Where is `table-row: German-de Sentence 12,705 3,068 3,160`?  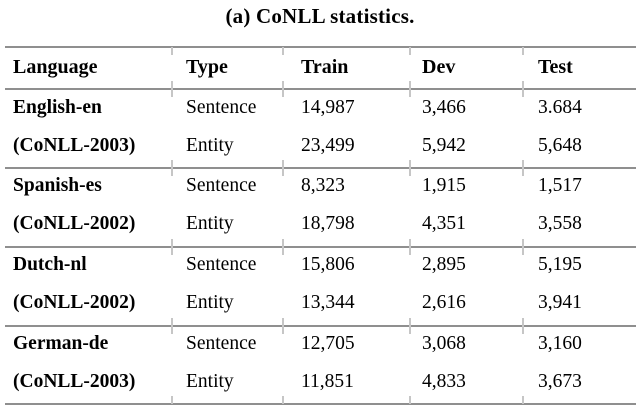
table-row: German-de Sentence 12,705 3,068 3,160 is located at coordinates (320, 344).